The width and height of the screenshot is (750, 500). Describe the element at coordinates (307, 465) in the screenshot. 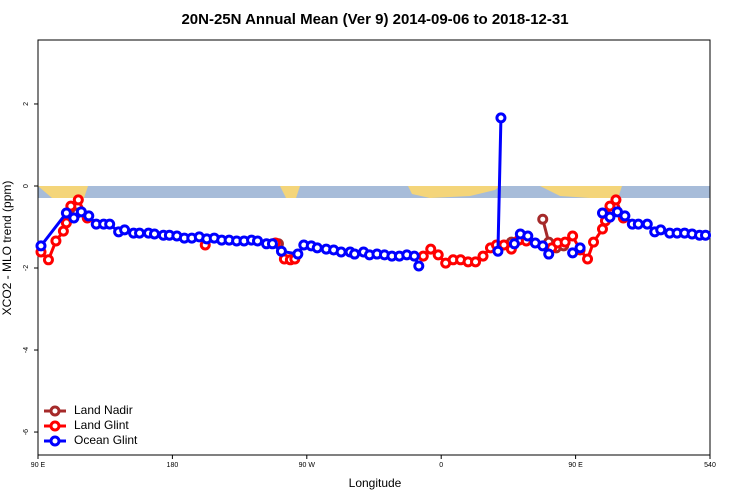

I see `x-tick-label: 90 W` at that location.